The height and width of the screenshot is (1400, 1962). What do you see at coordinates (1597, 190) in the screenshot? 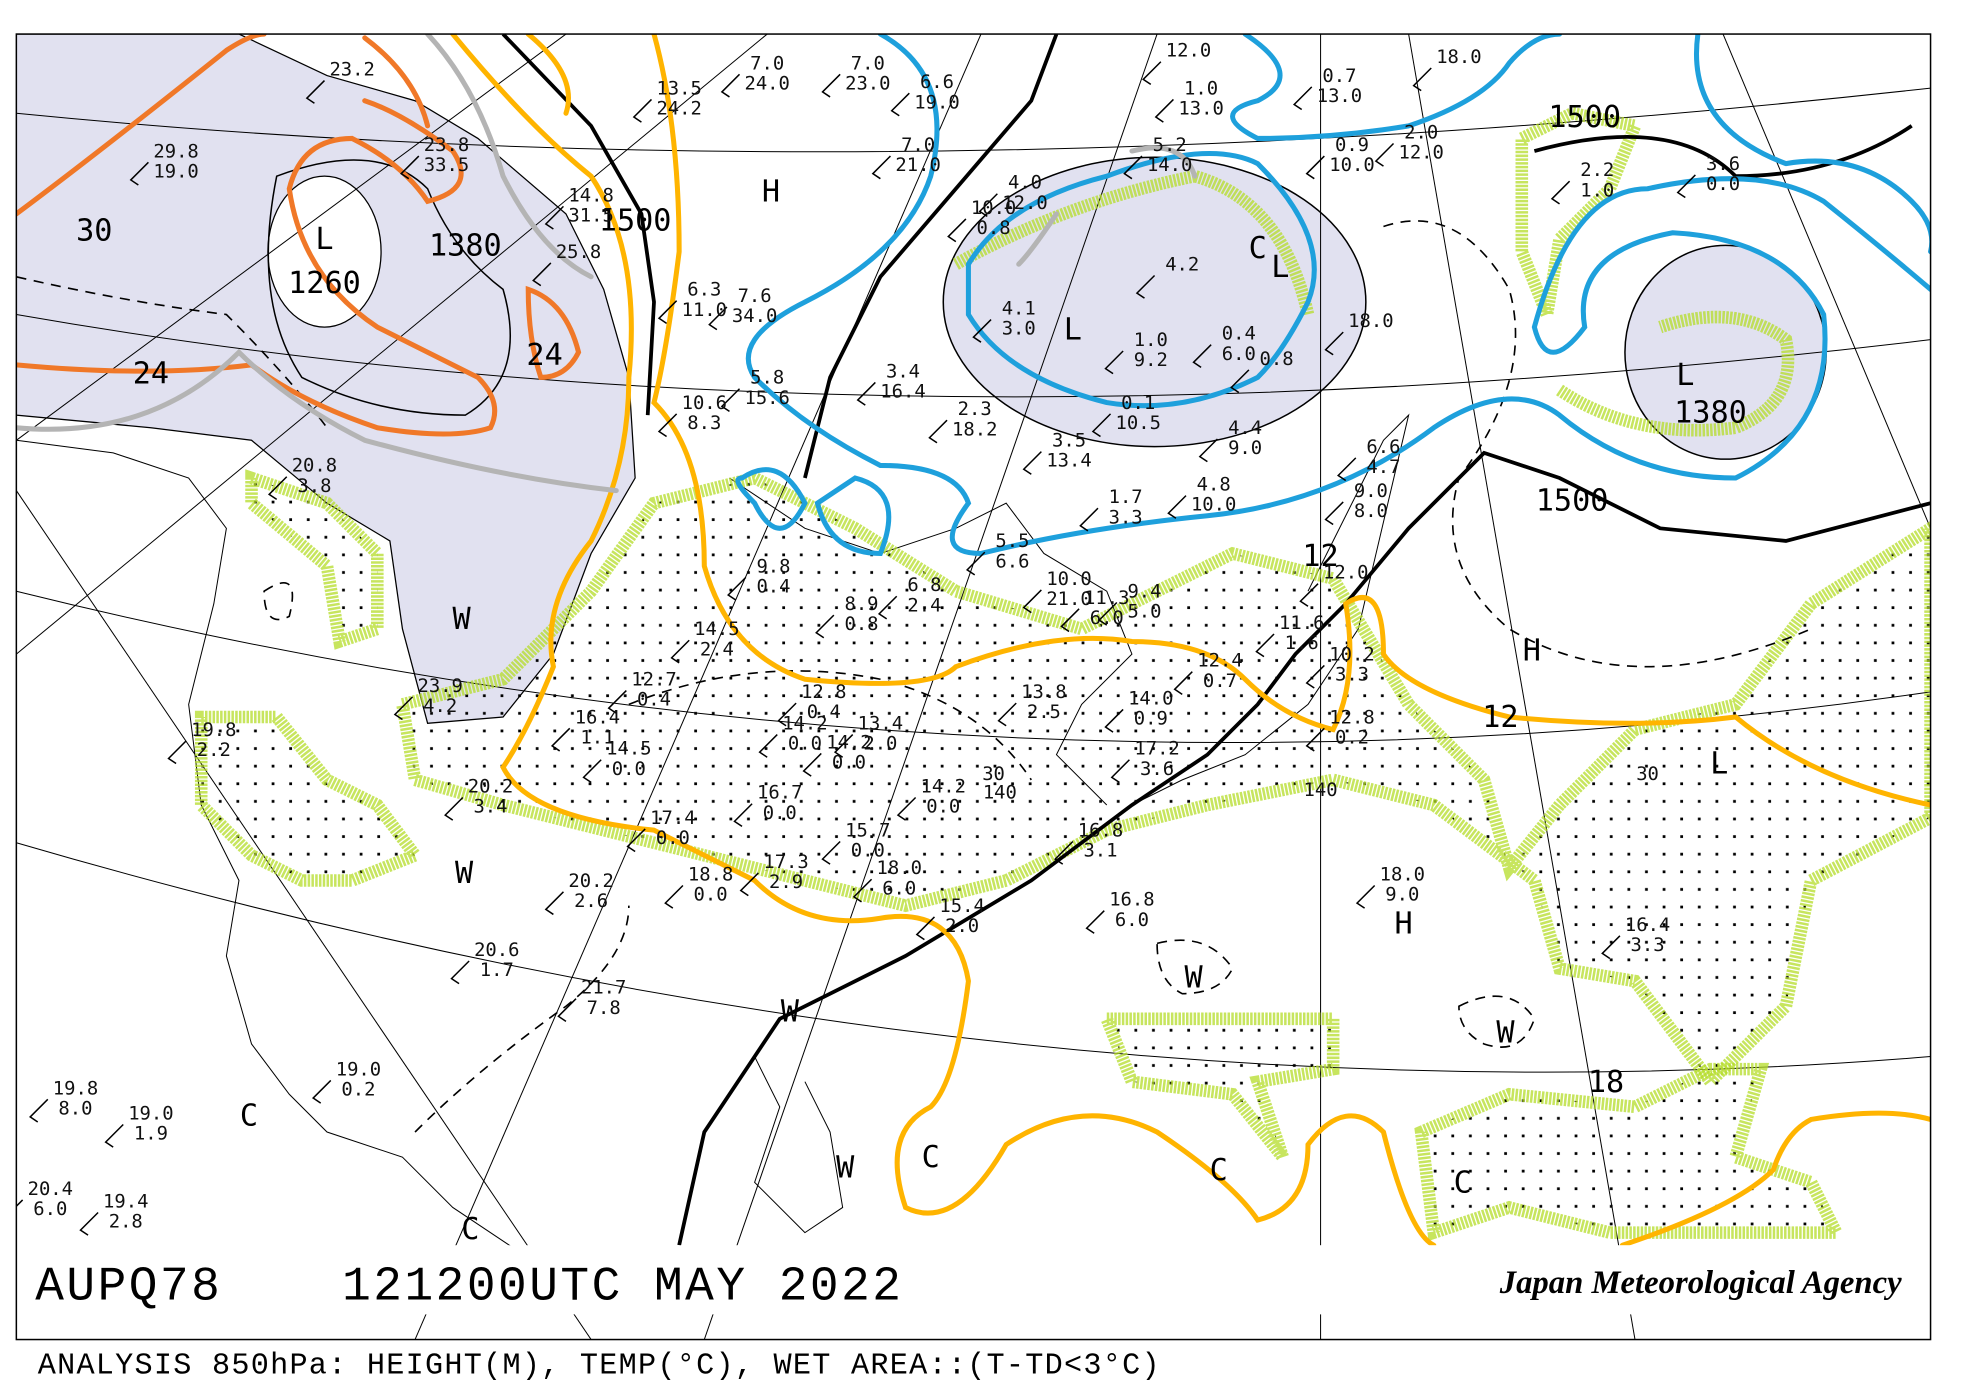
I see `station-dewpoint-depression: 1.0` at bounding box center [1597, 190].